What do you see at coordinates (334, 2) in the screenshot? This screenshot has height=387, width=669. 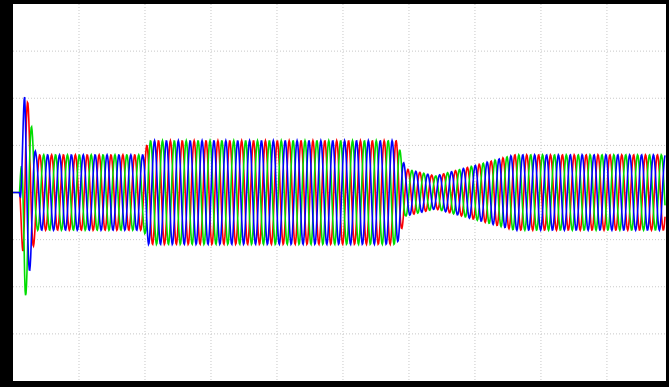 I see `frame-top` at bounding box center [334, 2].